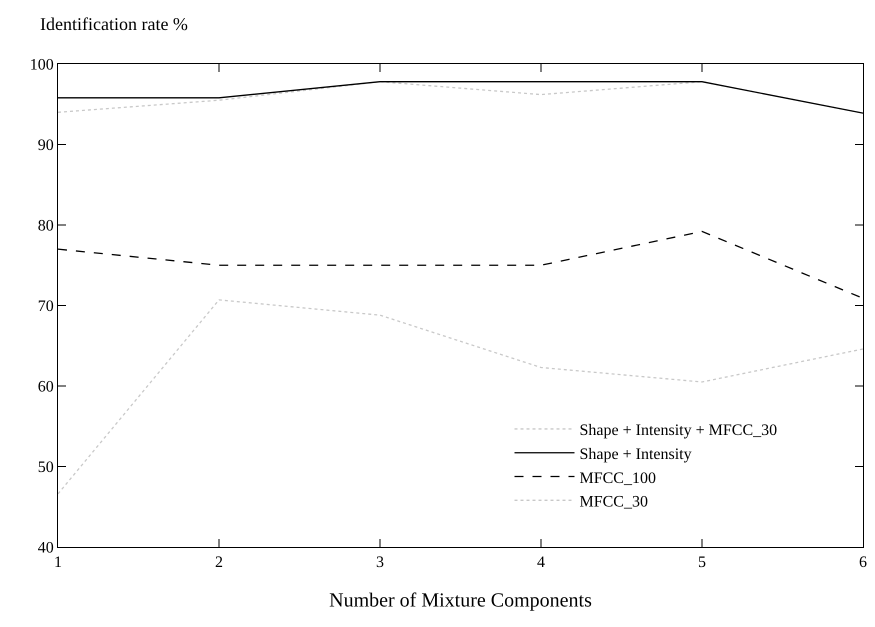 Image resolution: width=875 pixels, height=627 pixels. What do you see at coordinates (46, 467) in the screenshot?
I see `y-tick-label: 50` at bounding box center [46, 467].